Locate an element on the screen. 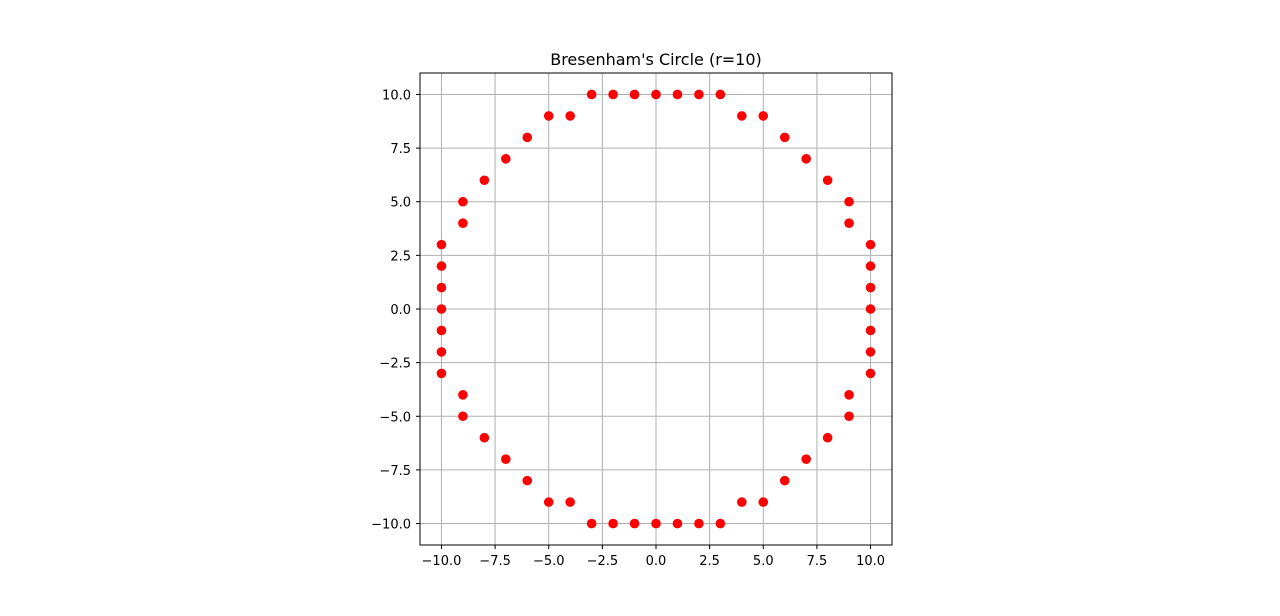  y-tick-label: 2.5 is located at coordinates (400, 256).